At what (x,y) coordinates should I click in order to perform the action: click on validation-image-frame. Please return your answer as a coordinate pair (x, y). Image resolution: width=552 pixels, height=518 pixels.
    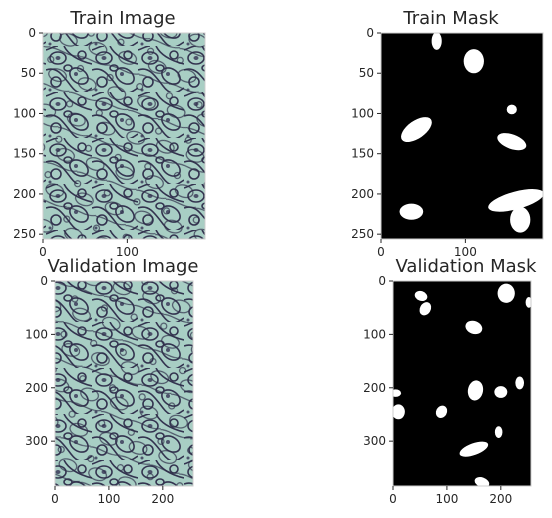
    Looking at the image, I should click on (124, 383).